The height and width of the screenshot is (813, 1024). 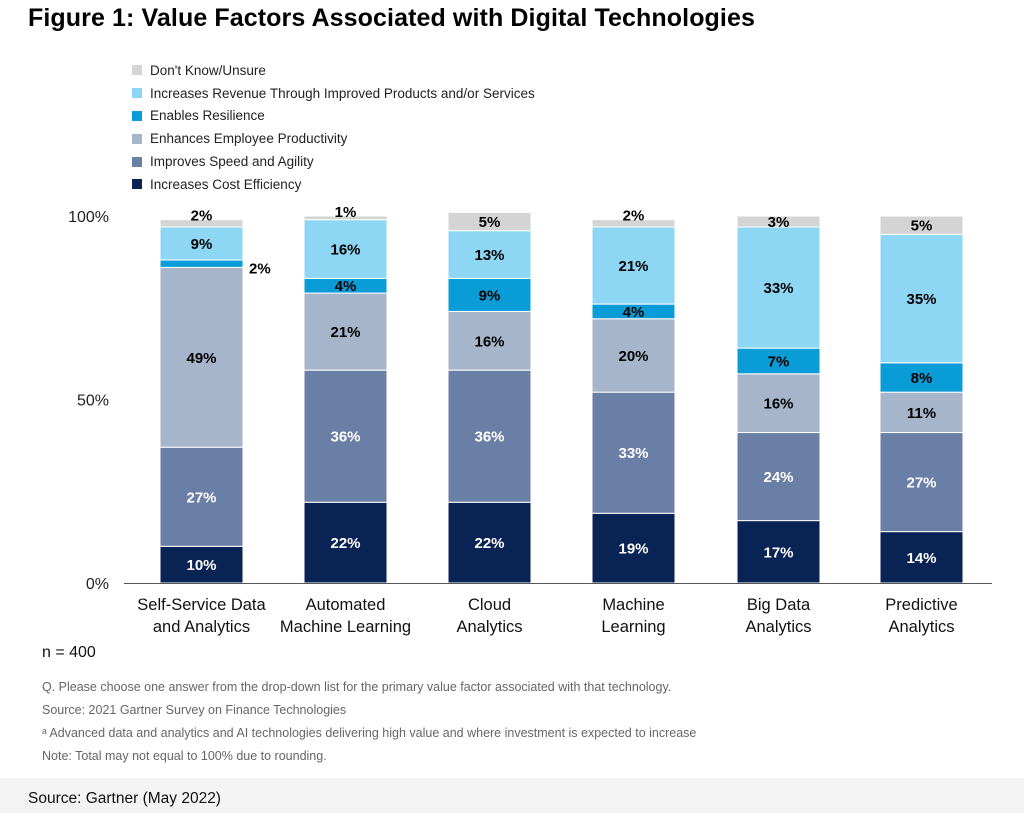 What do you see at coordinates (489, 605) in the screenshot?
I see `x-category-label: Cloud` at bounding box center [489, 605].